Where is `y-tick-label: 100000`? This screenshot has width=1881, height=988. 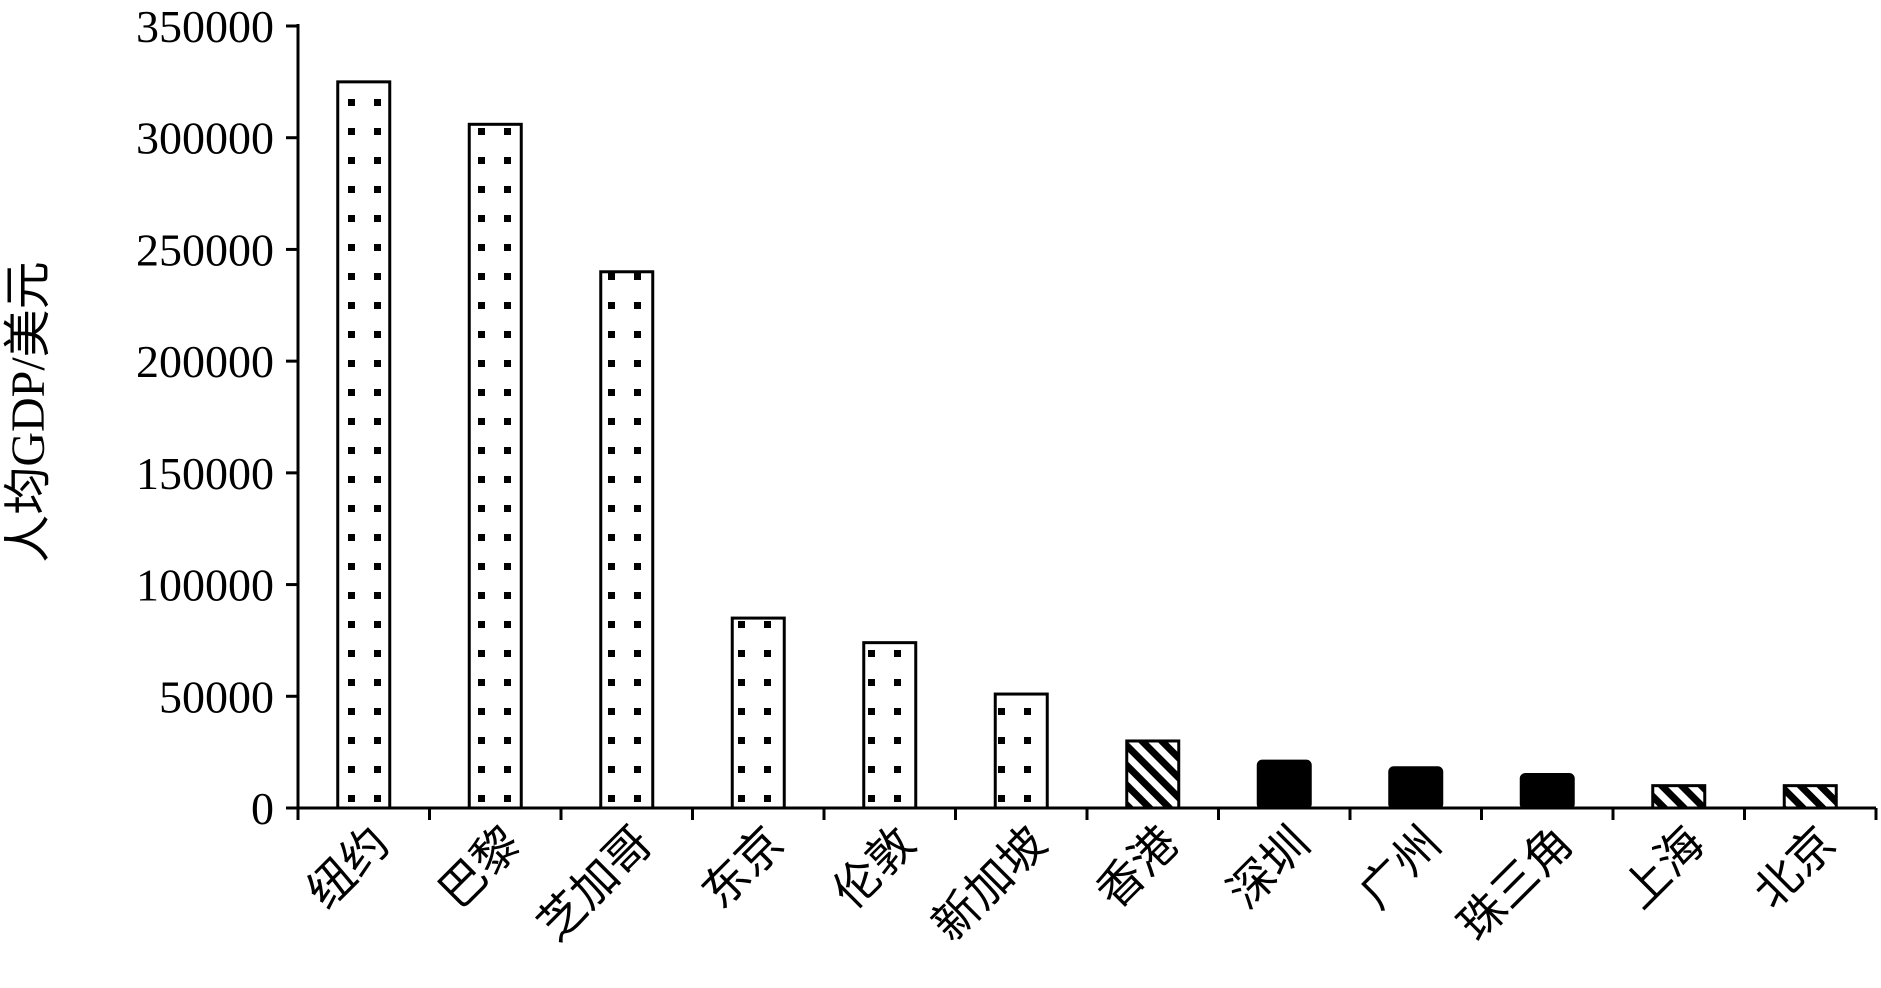 y-tick-label: 100000 is located at coordinates (205, 585).